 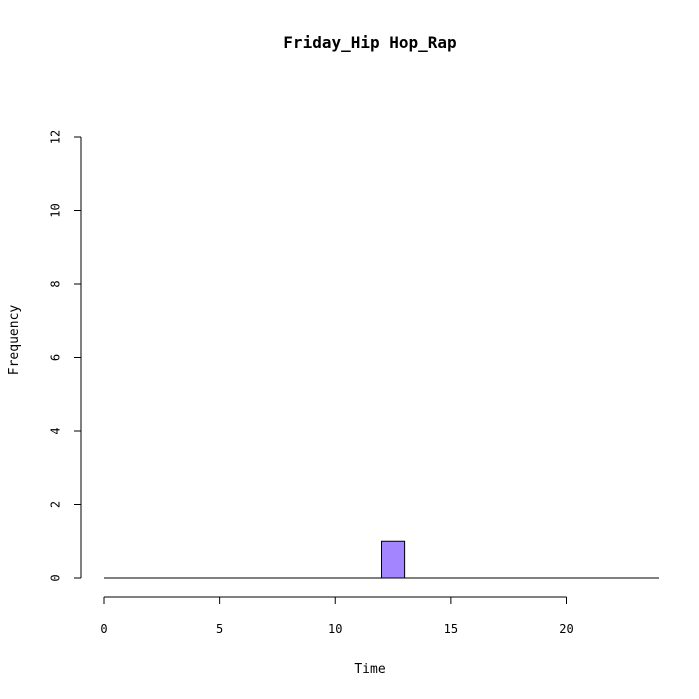 What do you see at coordinates (335, 629) in the screenshot?
I see `x-tick-label: 10` at bounding box center [335, 629].